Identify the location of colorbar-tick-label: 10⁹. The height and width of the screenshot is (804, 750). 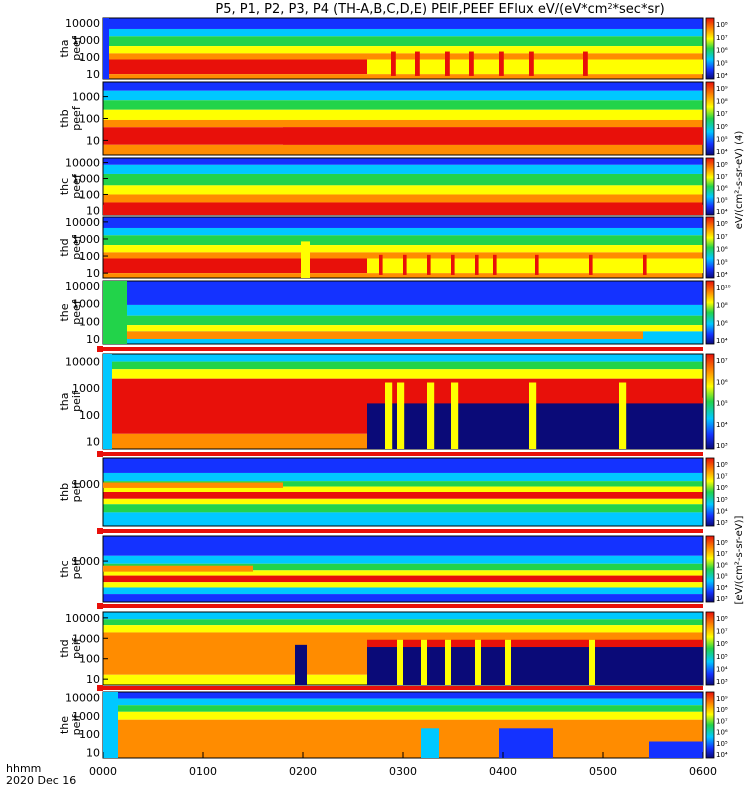
(722, 699).